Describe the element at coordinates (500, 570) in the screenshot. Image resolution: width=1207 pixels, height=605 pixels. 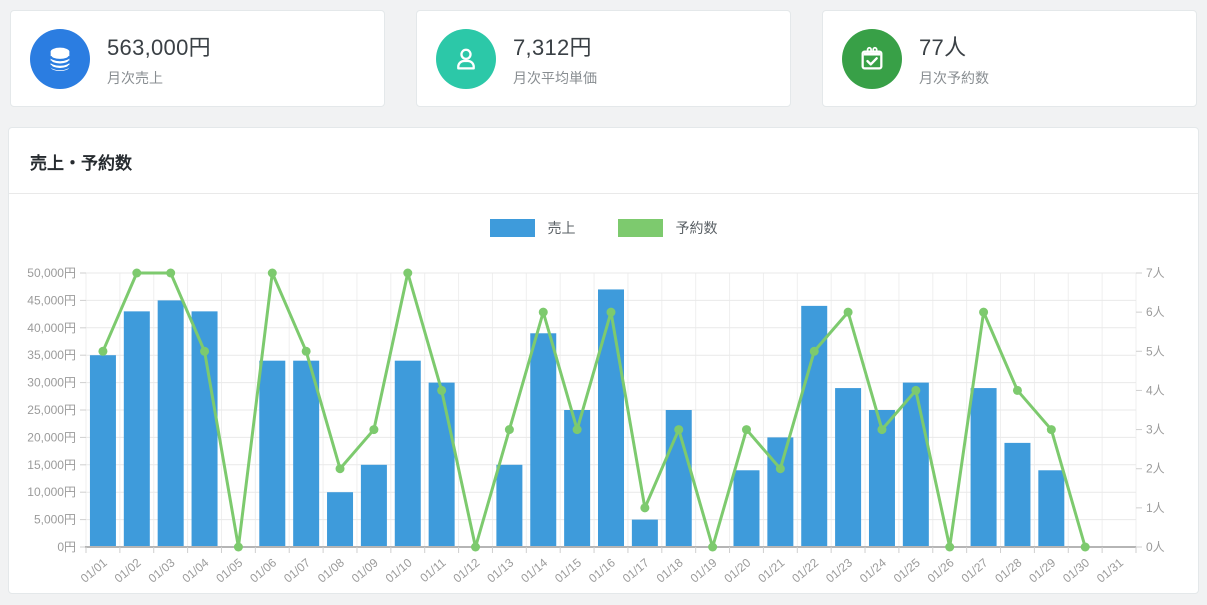
I see `svg-text: 01/13` at that location.